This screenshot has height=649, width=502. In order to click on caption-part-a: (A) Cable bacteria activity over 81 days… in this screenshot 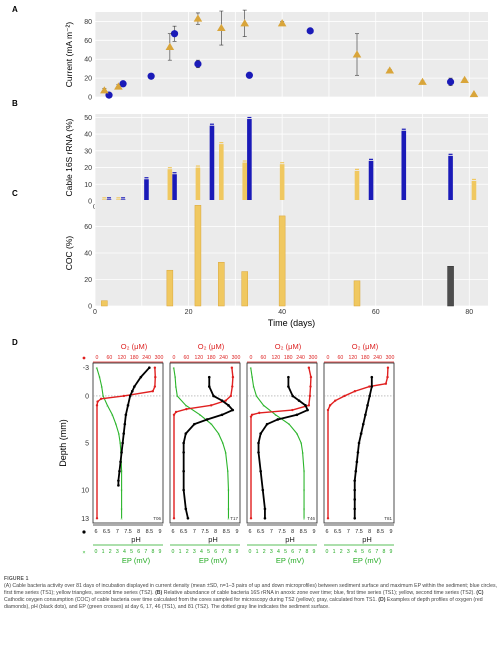, I will do `click(251, 589)`.